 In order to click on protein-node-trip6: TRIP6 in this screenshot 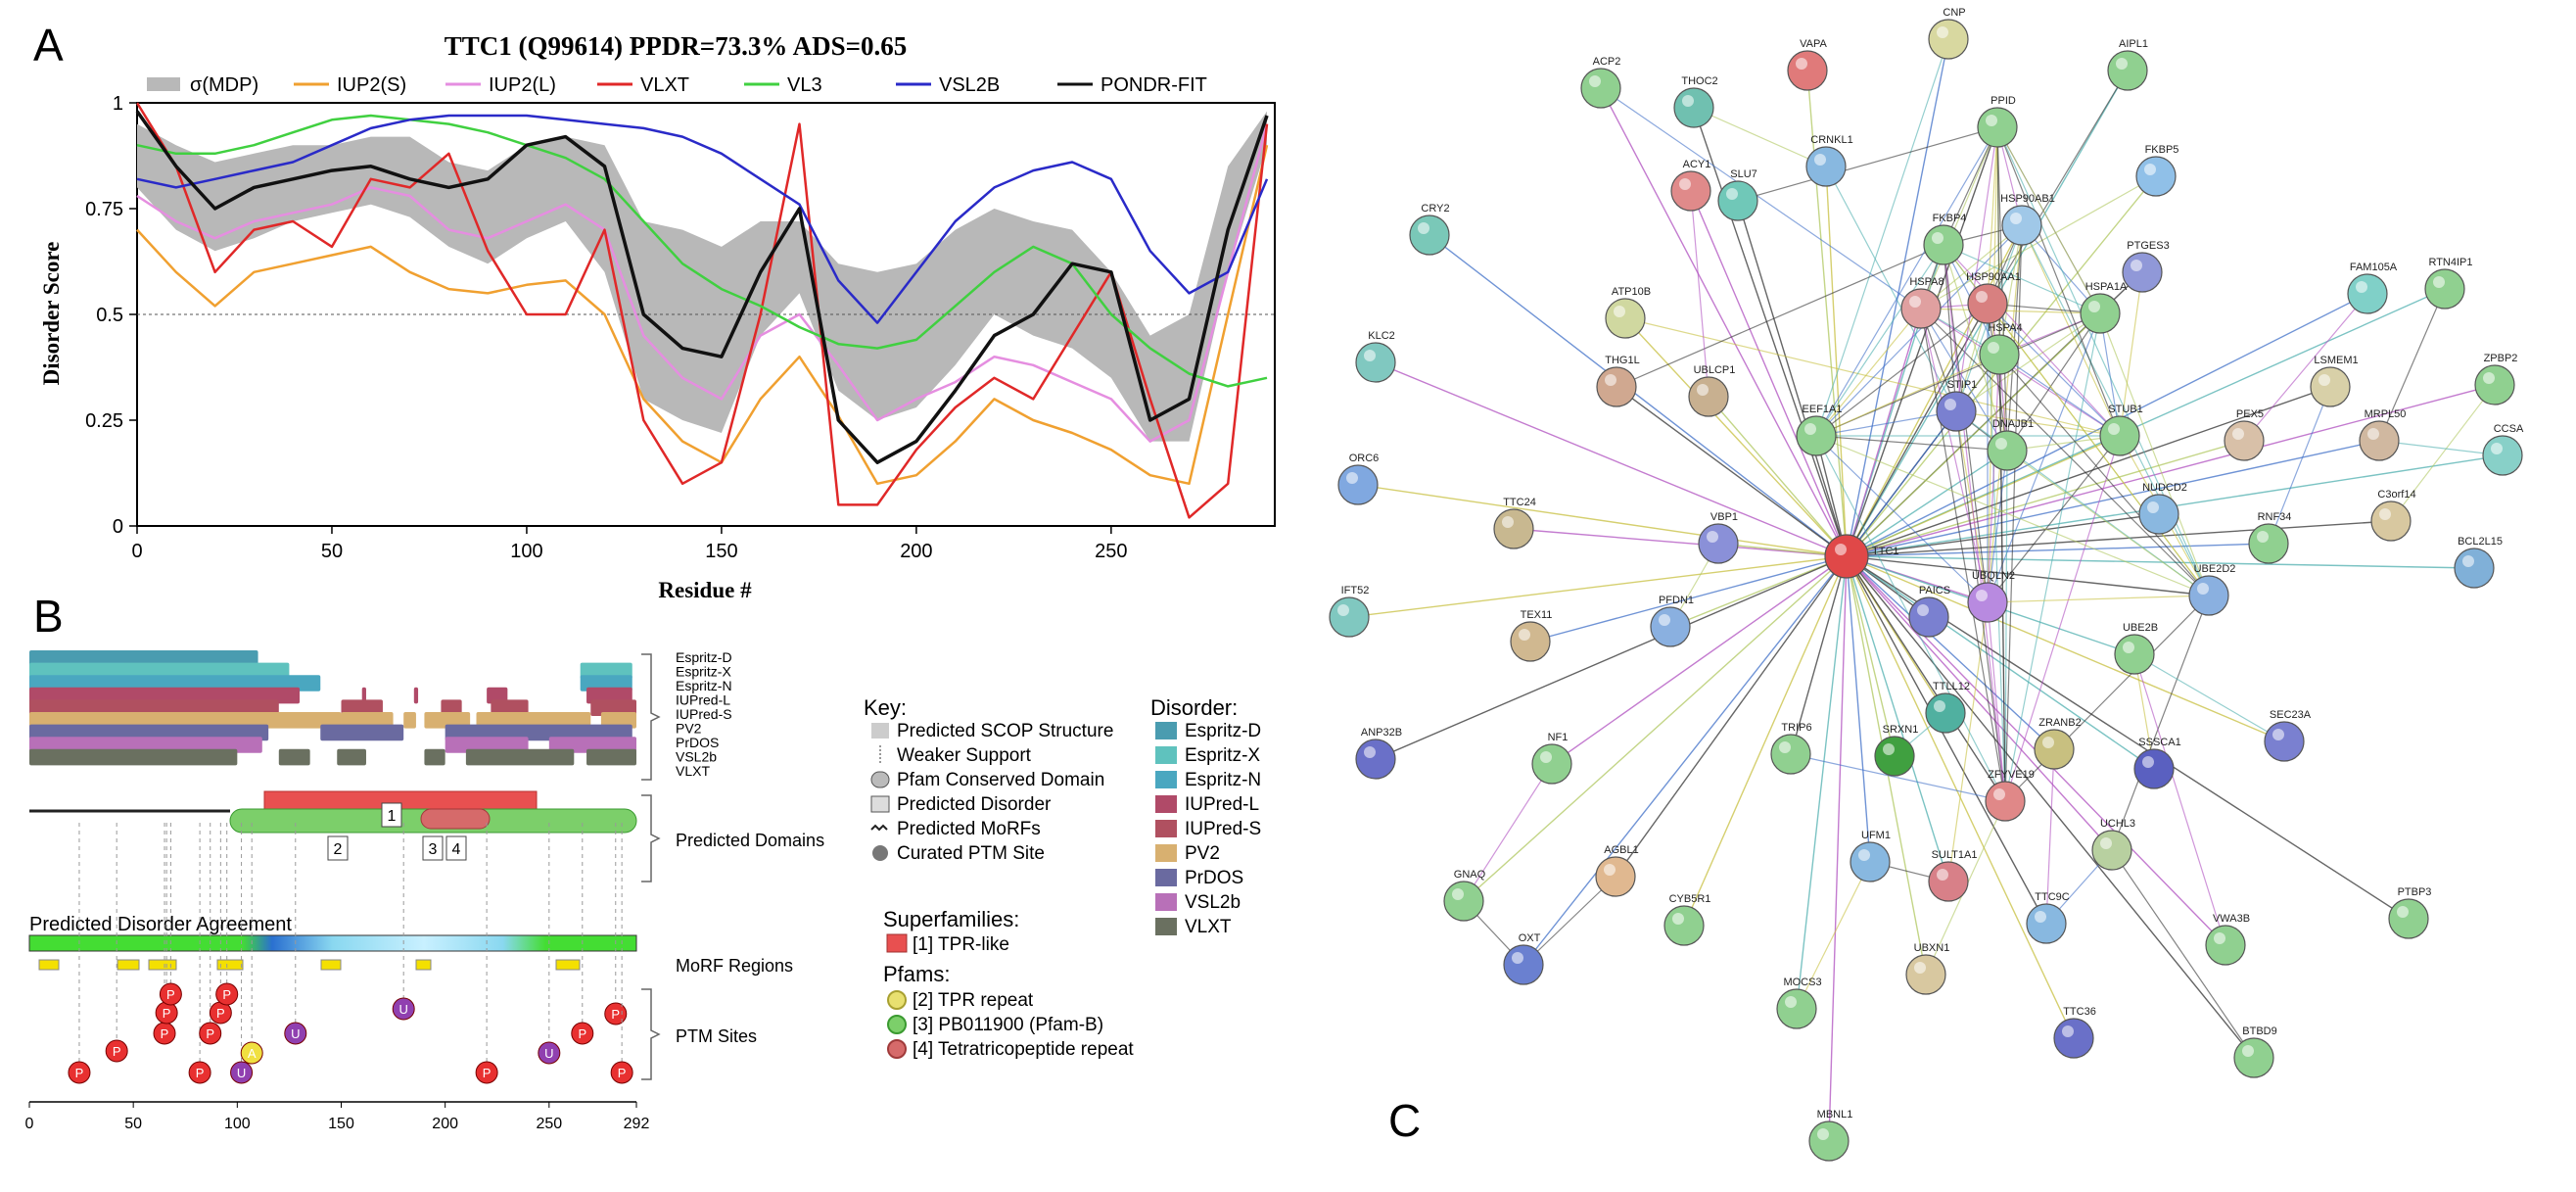, I will do `click(1791, 748)`.